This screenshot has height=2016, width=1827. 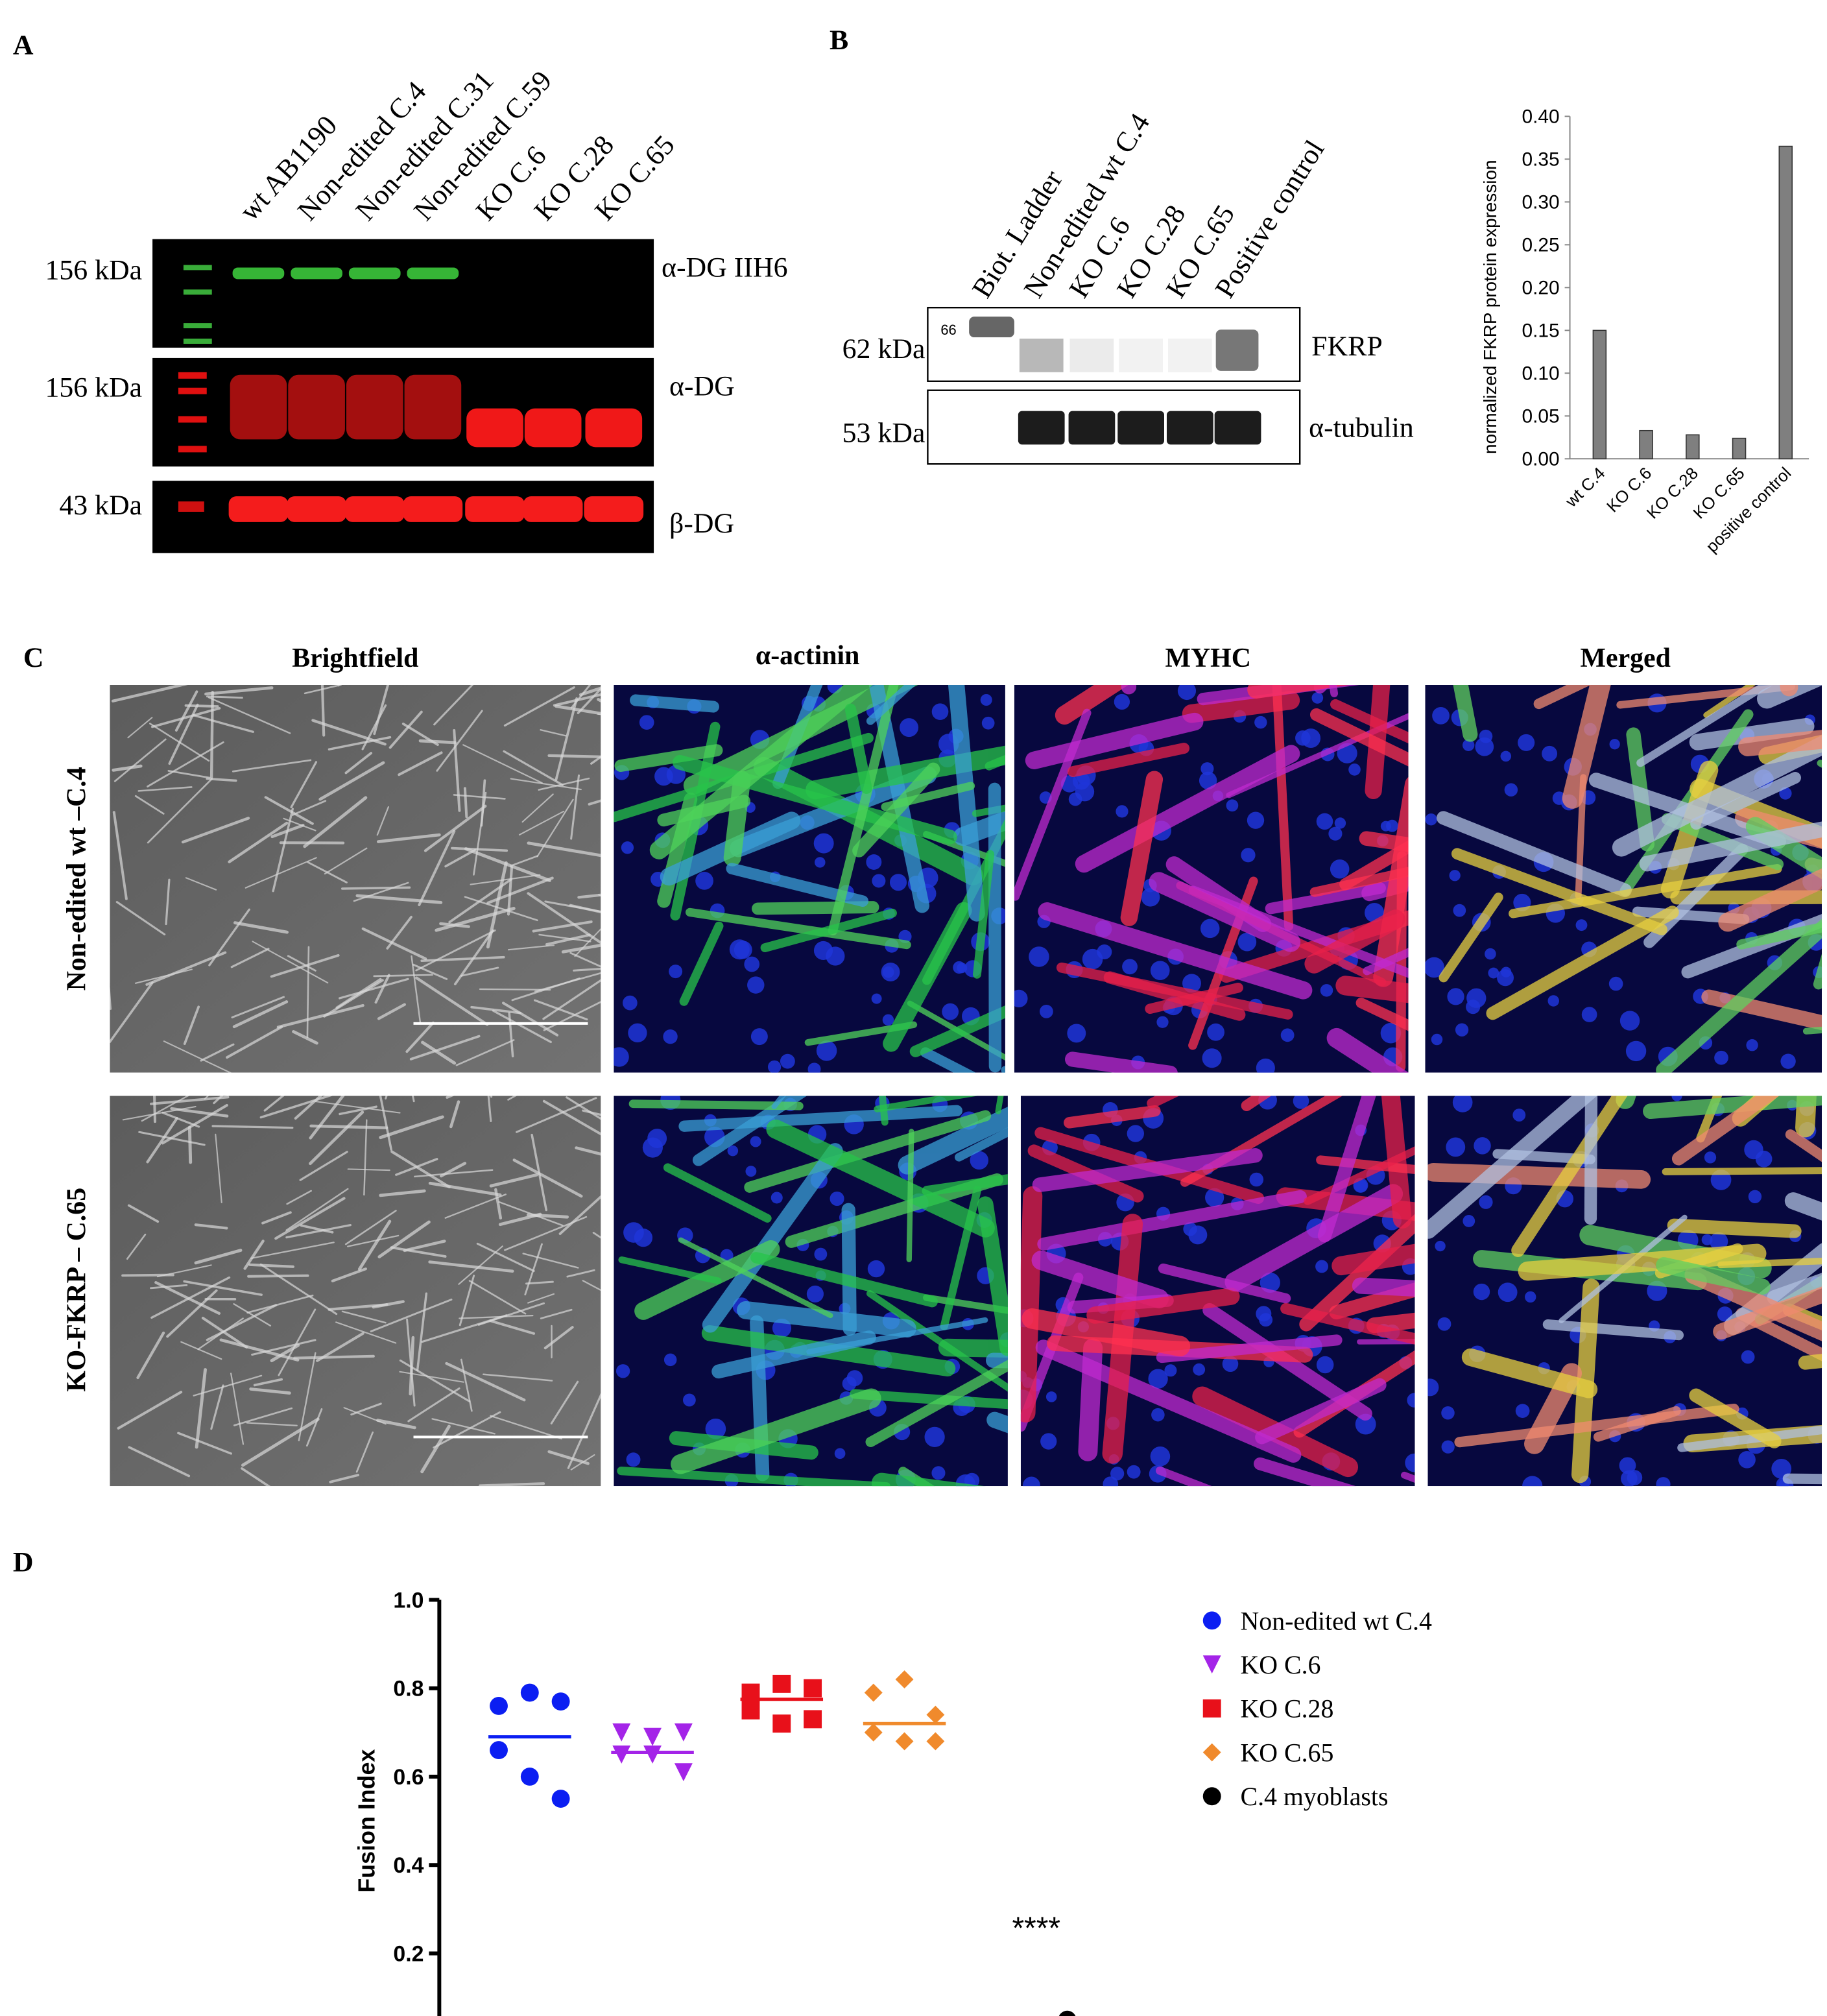 I want to click on legend-marker, so click(x=1211, y=1621).